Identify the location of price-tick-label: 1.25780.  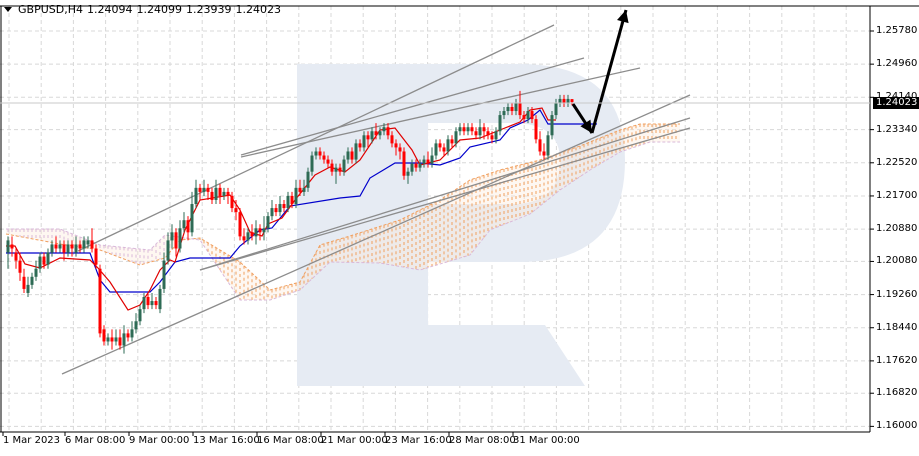
(897, 30).